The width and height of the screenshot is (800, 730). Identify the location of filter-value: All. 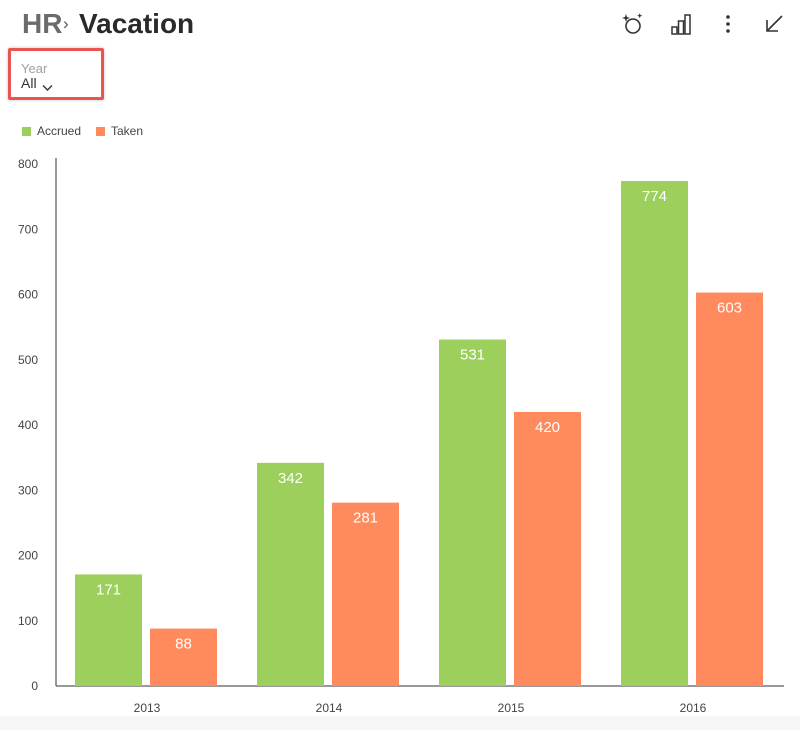
(29, 83).